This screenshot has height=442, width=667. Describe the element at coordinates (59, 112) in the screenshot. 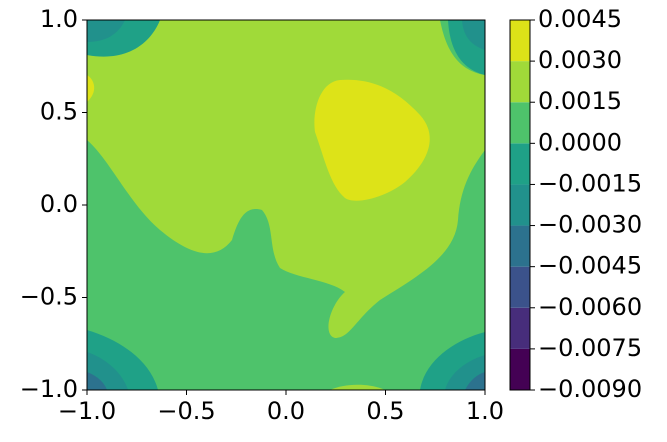

I see `y-tick-label: 0.5` at that location.